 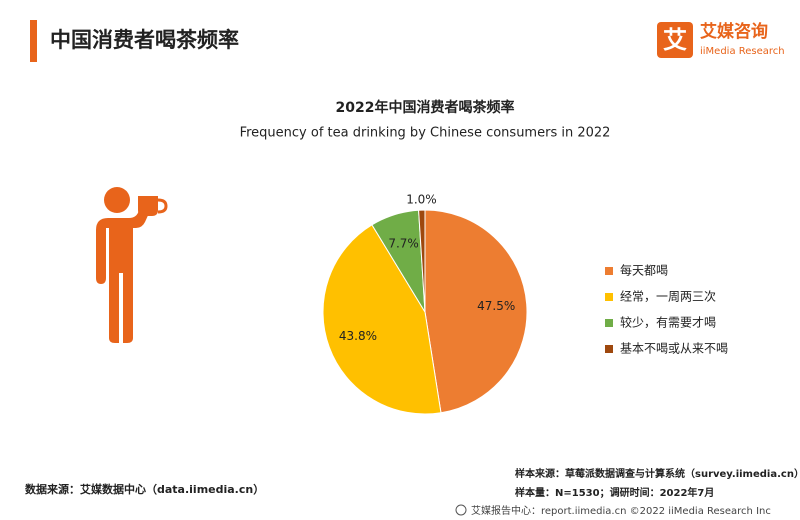 What do you see at coordinates (144, 489) in the screenshot?
I see `source: 数据来源：艾媒数据中心（data.iimedia.cn）` at bounding box center [144, 489].